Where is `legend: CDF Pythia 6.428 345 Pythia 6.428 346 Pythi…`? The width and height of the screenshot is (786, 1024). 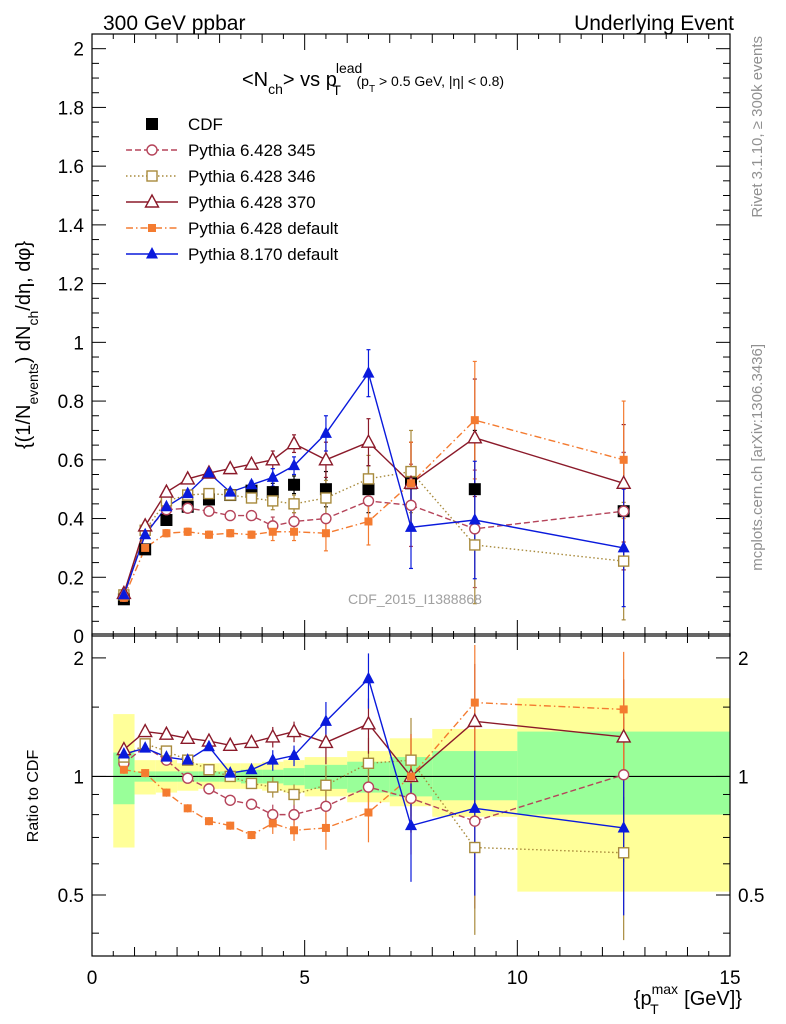 legend: CDF Pythia 6.428 345 Pythia 6.428 346 Pythi… is located at coordinates (232, 189).